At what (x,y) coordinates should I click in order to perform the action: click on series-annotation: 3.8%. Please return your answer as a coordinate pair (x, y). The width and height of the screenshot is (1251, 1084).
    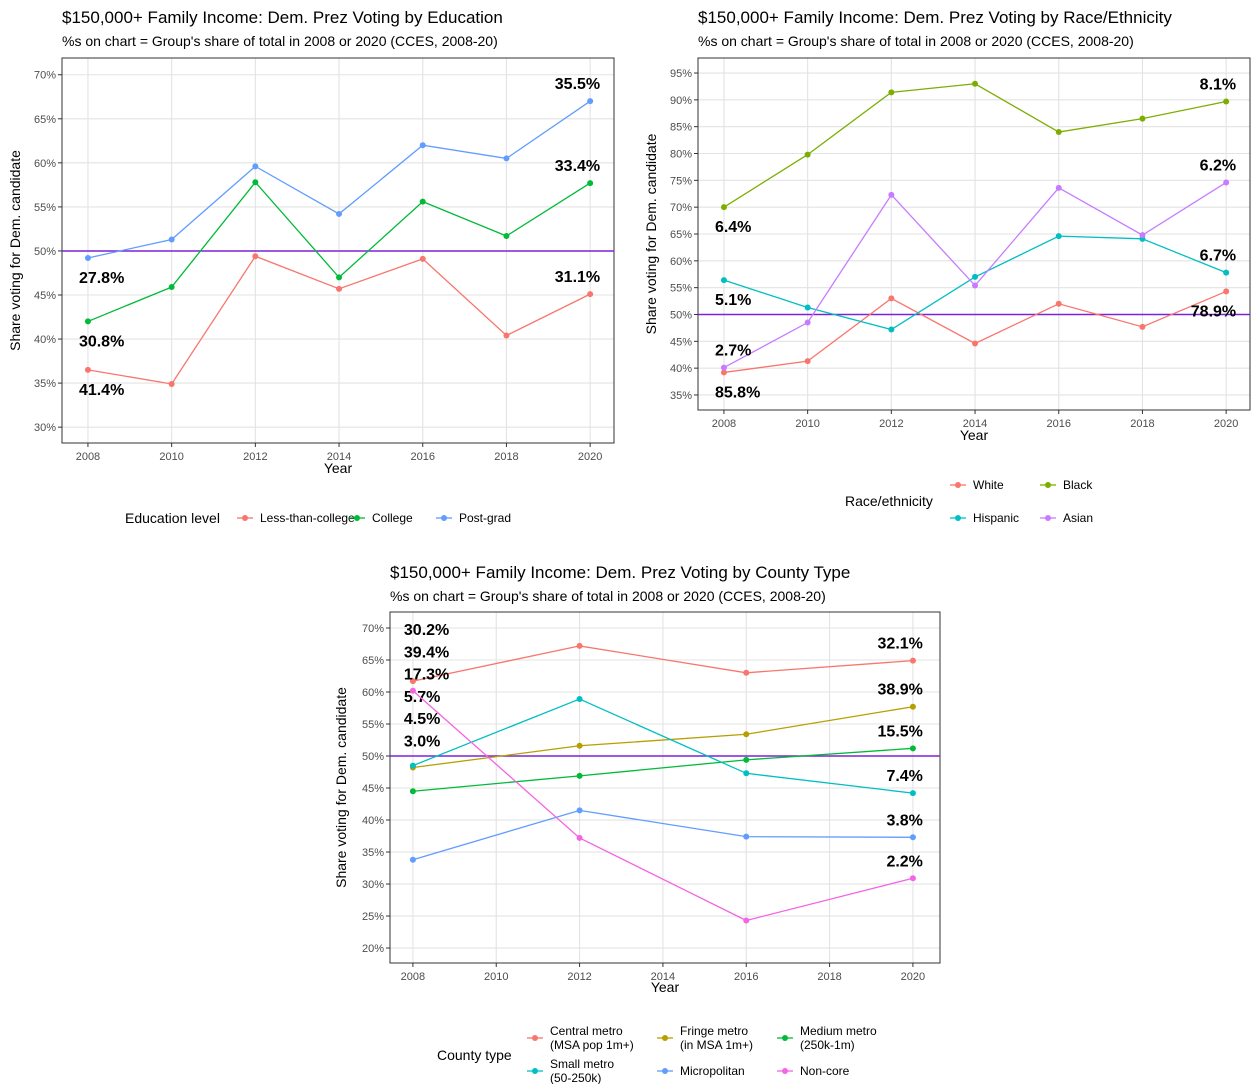
    Looking at the image, I should click on (904, 820).